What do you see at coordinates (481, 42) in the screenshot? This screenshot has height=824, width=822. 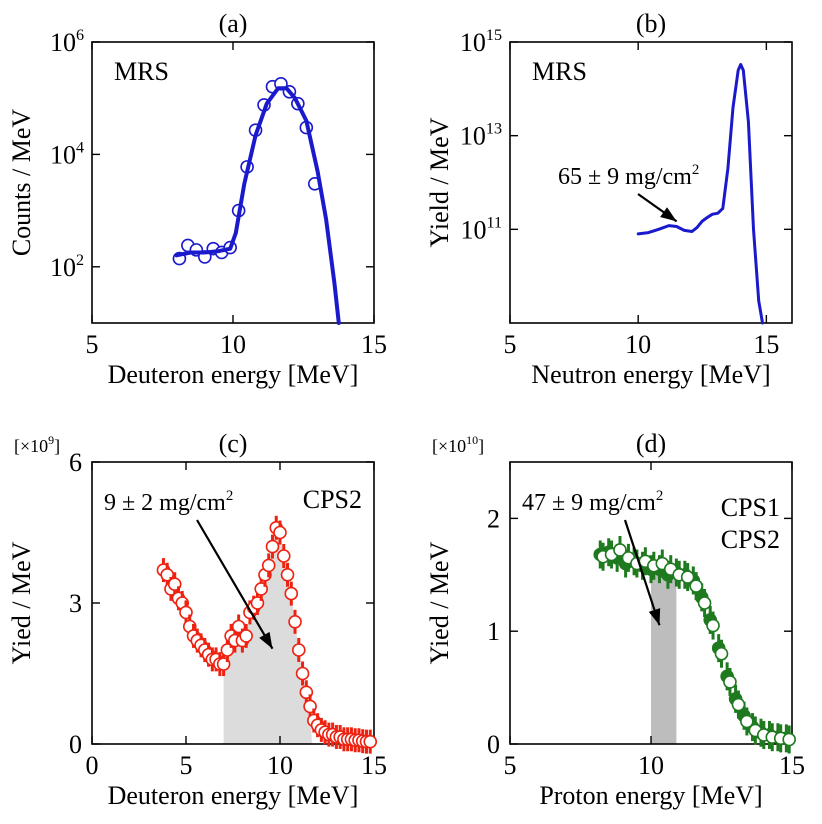 I see `y-tick-label: 10¹⁵` at bounding box center [481, 42].